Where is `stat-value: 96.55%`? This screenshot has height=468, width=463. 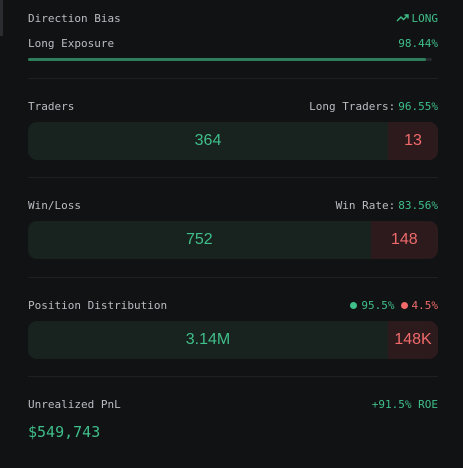 stat-value: 96.55% is located at coordinates (418, 106).